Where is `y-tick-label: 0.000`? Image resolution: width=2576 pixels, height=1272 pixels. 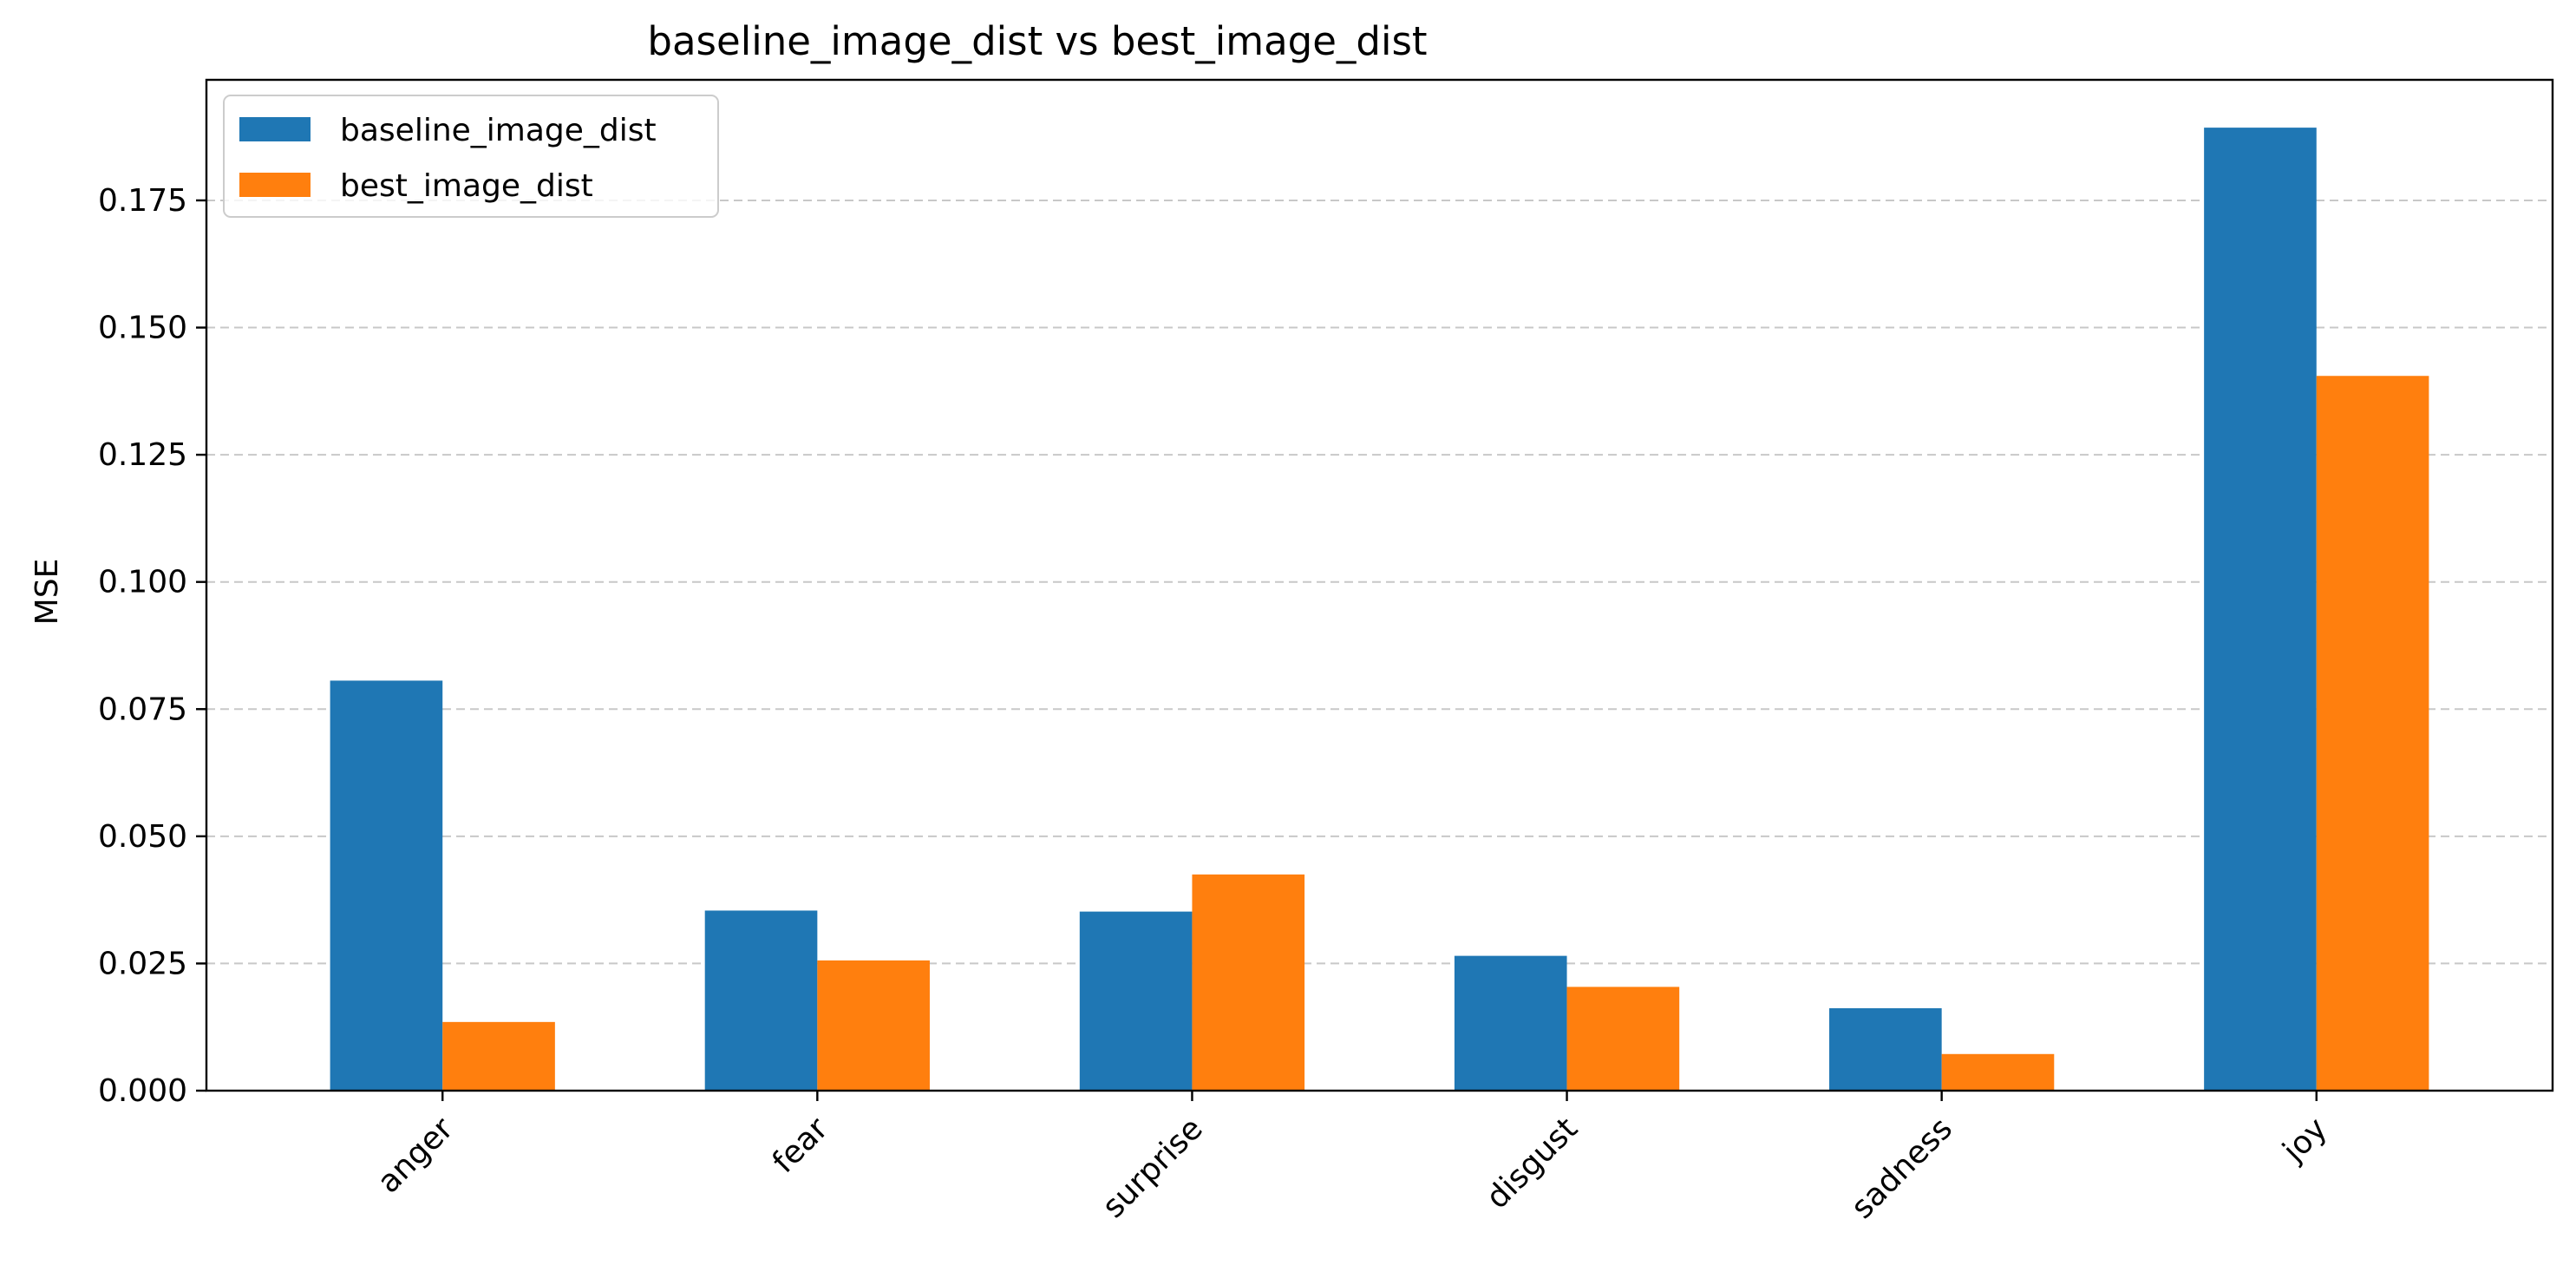
y-tick-label: 0.000 is located at coordinates (142, 1091).